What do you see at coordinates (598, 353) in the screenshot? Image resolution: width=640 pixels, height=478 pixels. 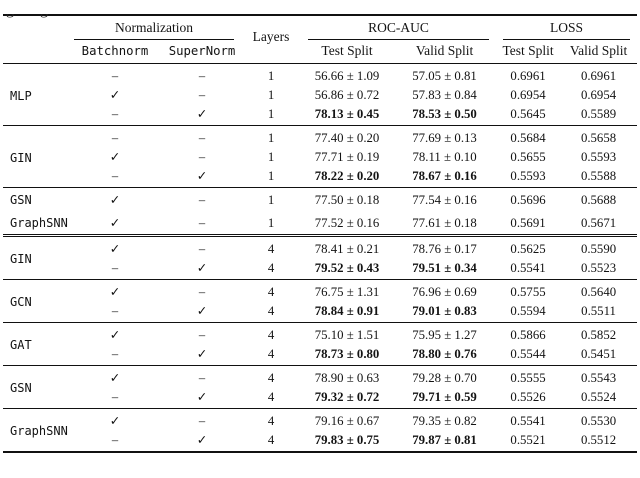 I see `cell-loss-valid: 0.5451` at bounding box center [598, 353].